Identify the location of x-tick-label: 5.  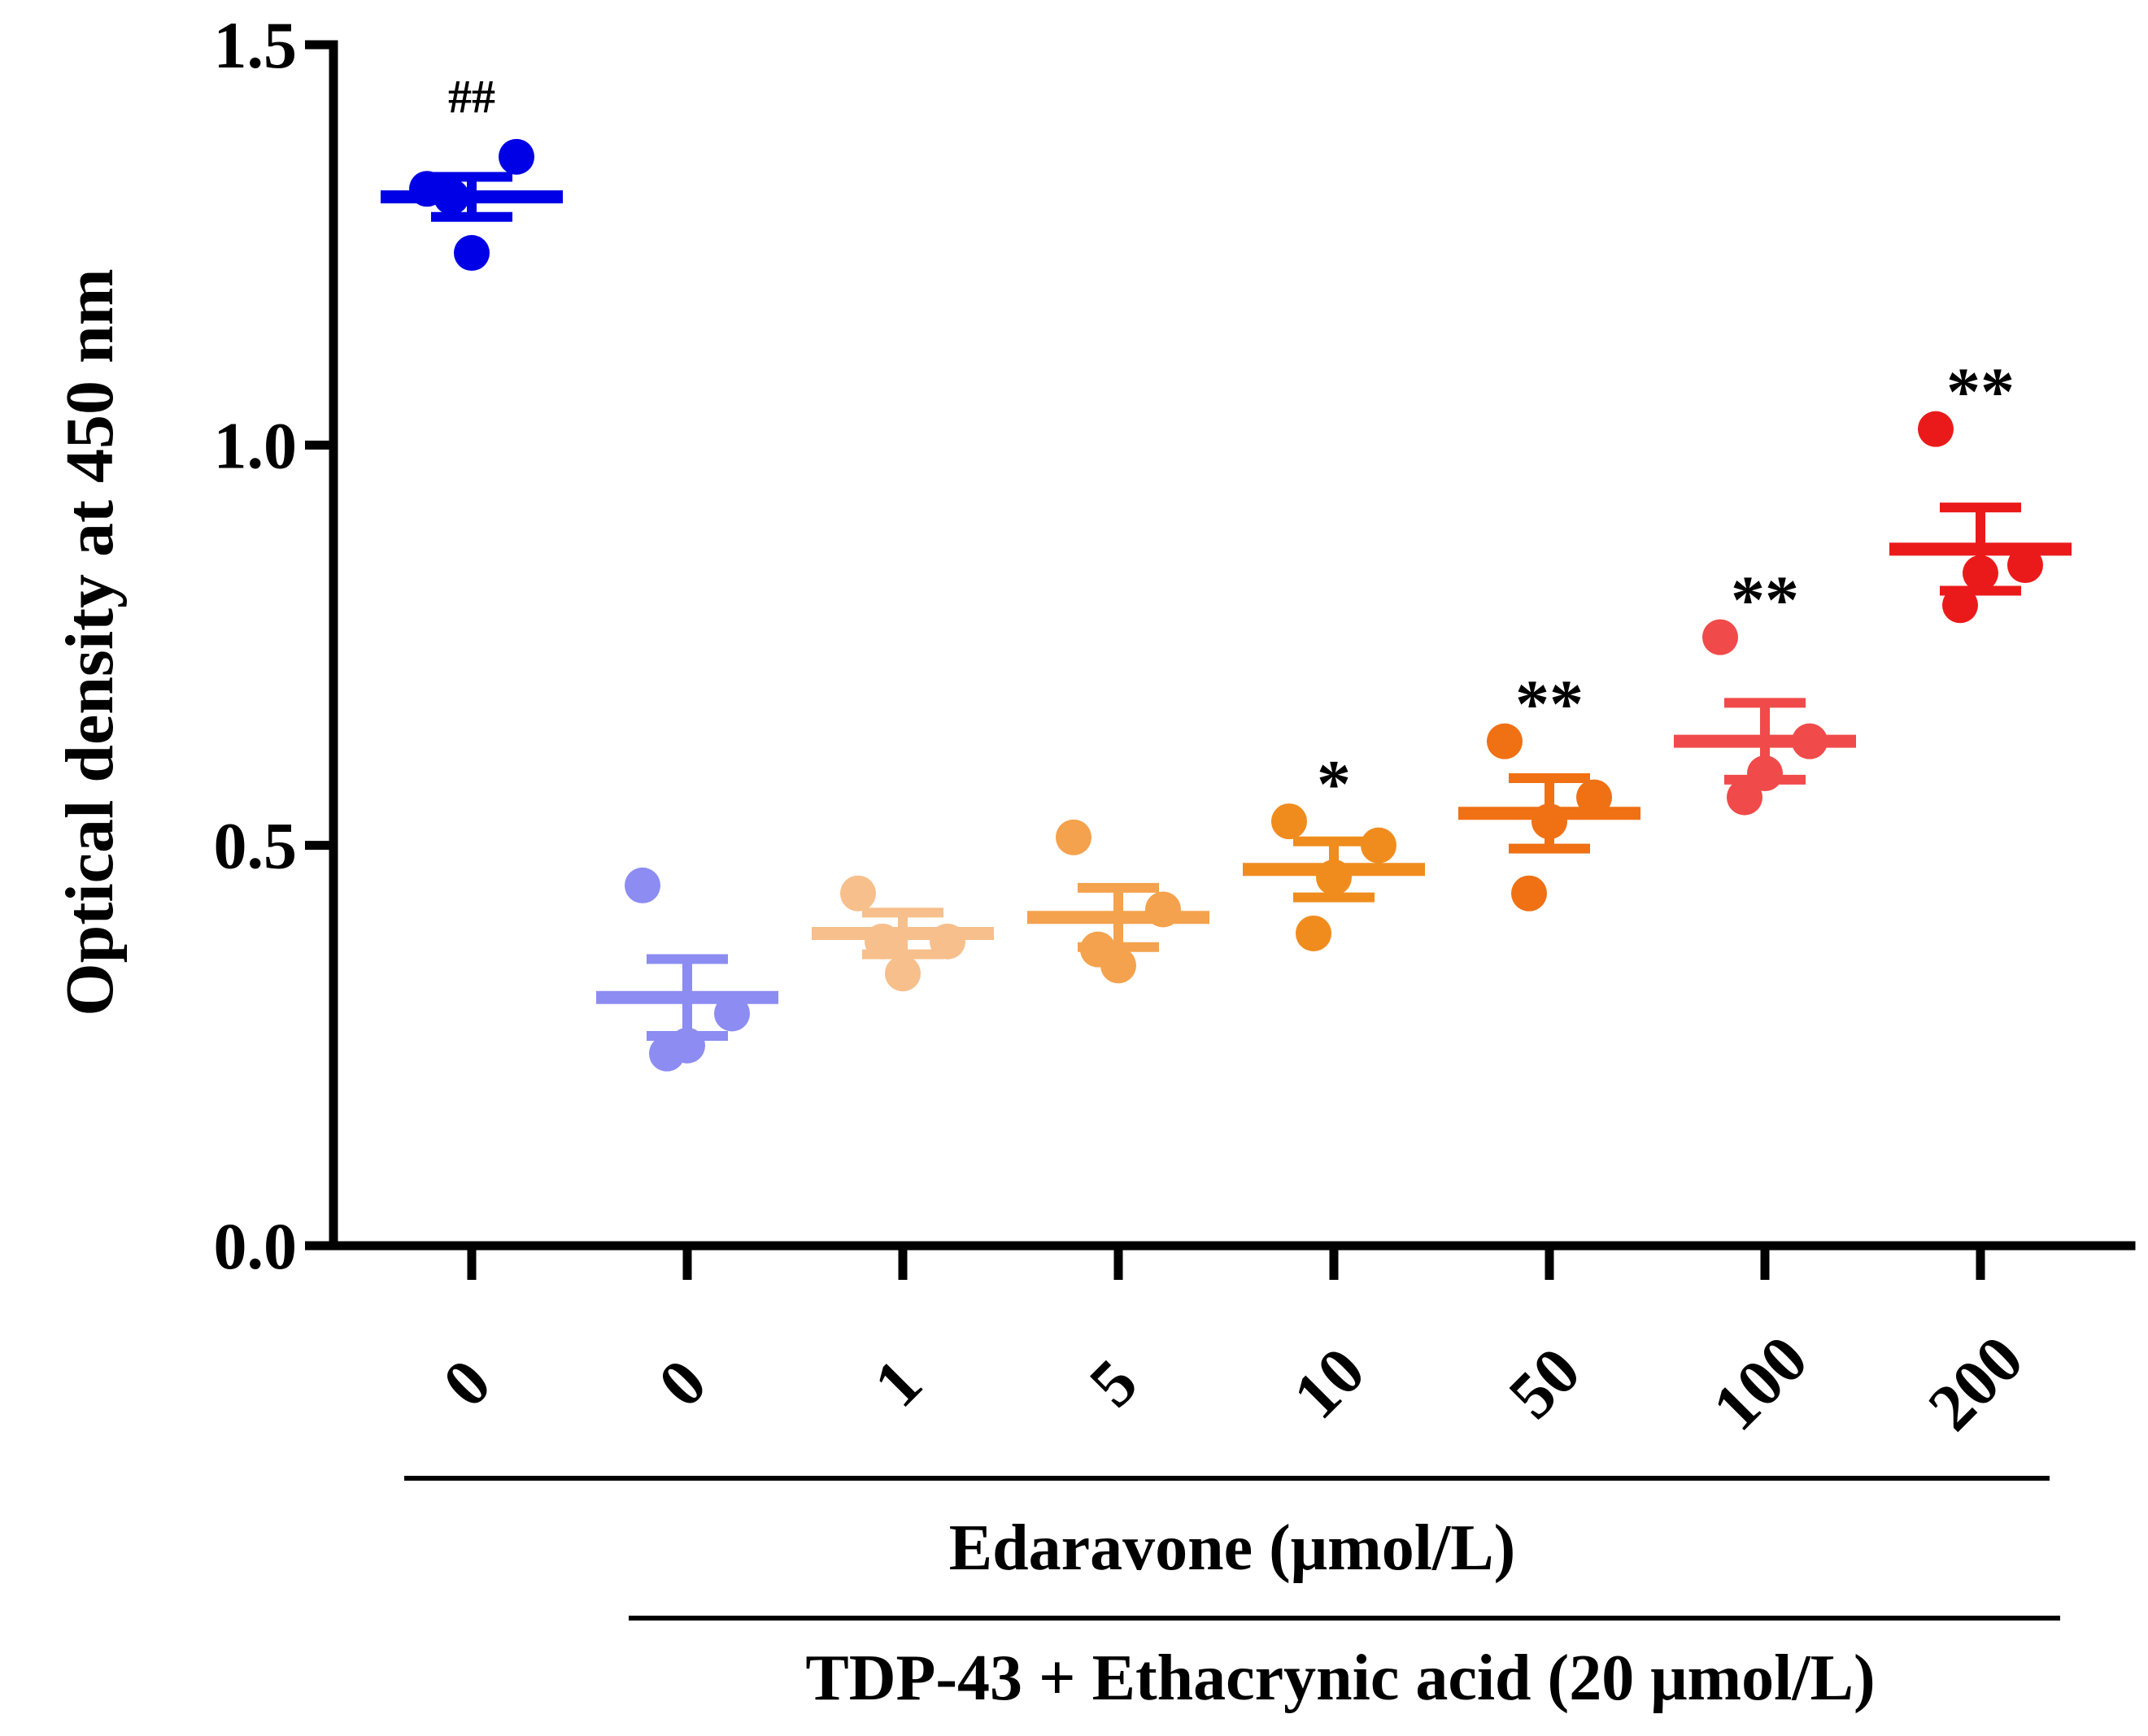
(1113, 1383).